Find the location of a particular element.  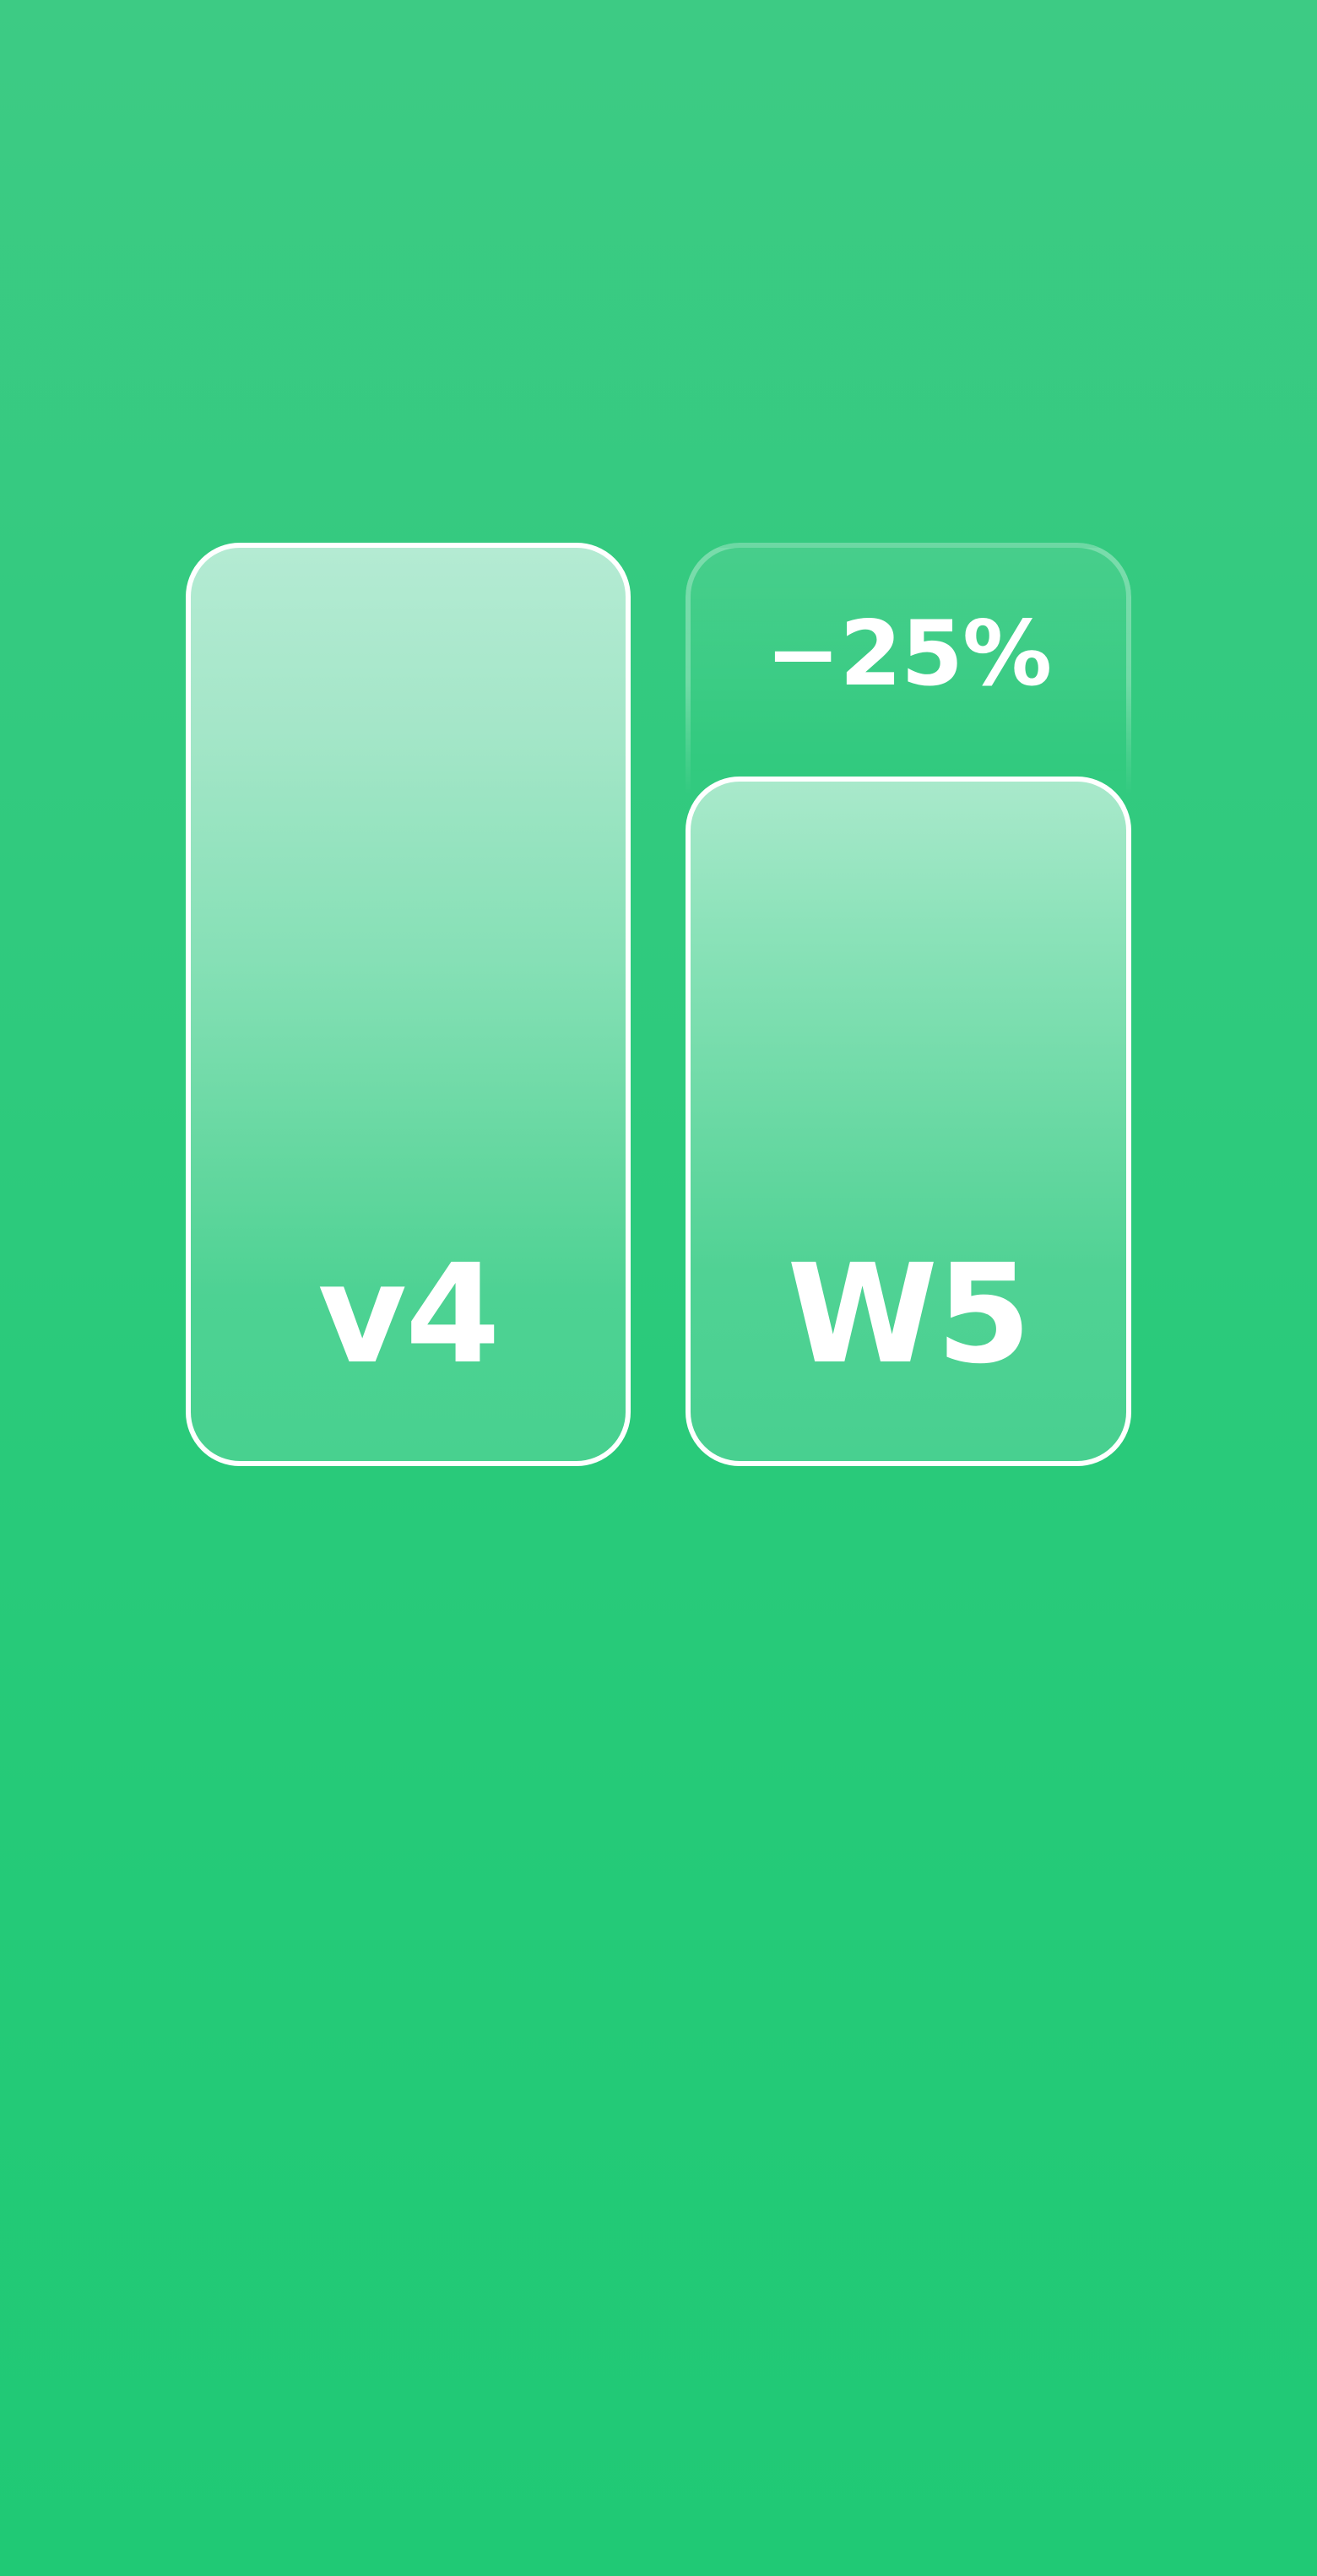

w5-card: W5 is located at coordinates (908, 1121).